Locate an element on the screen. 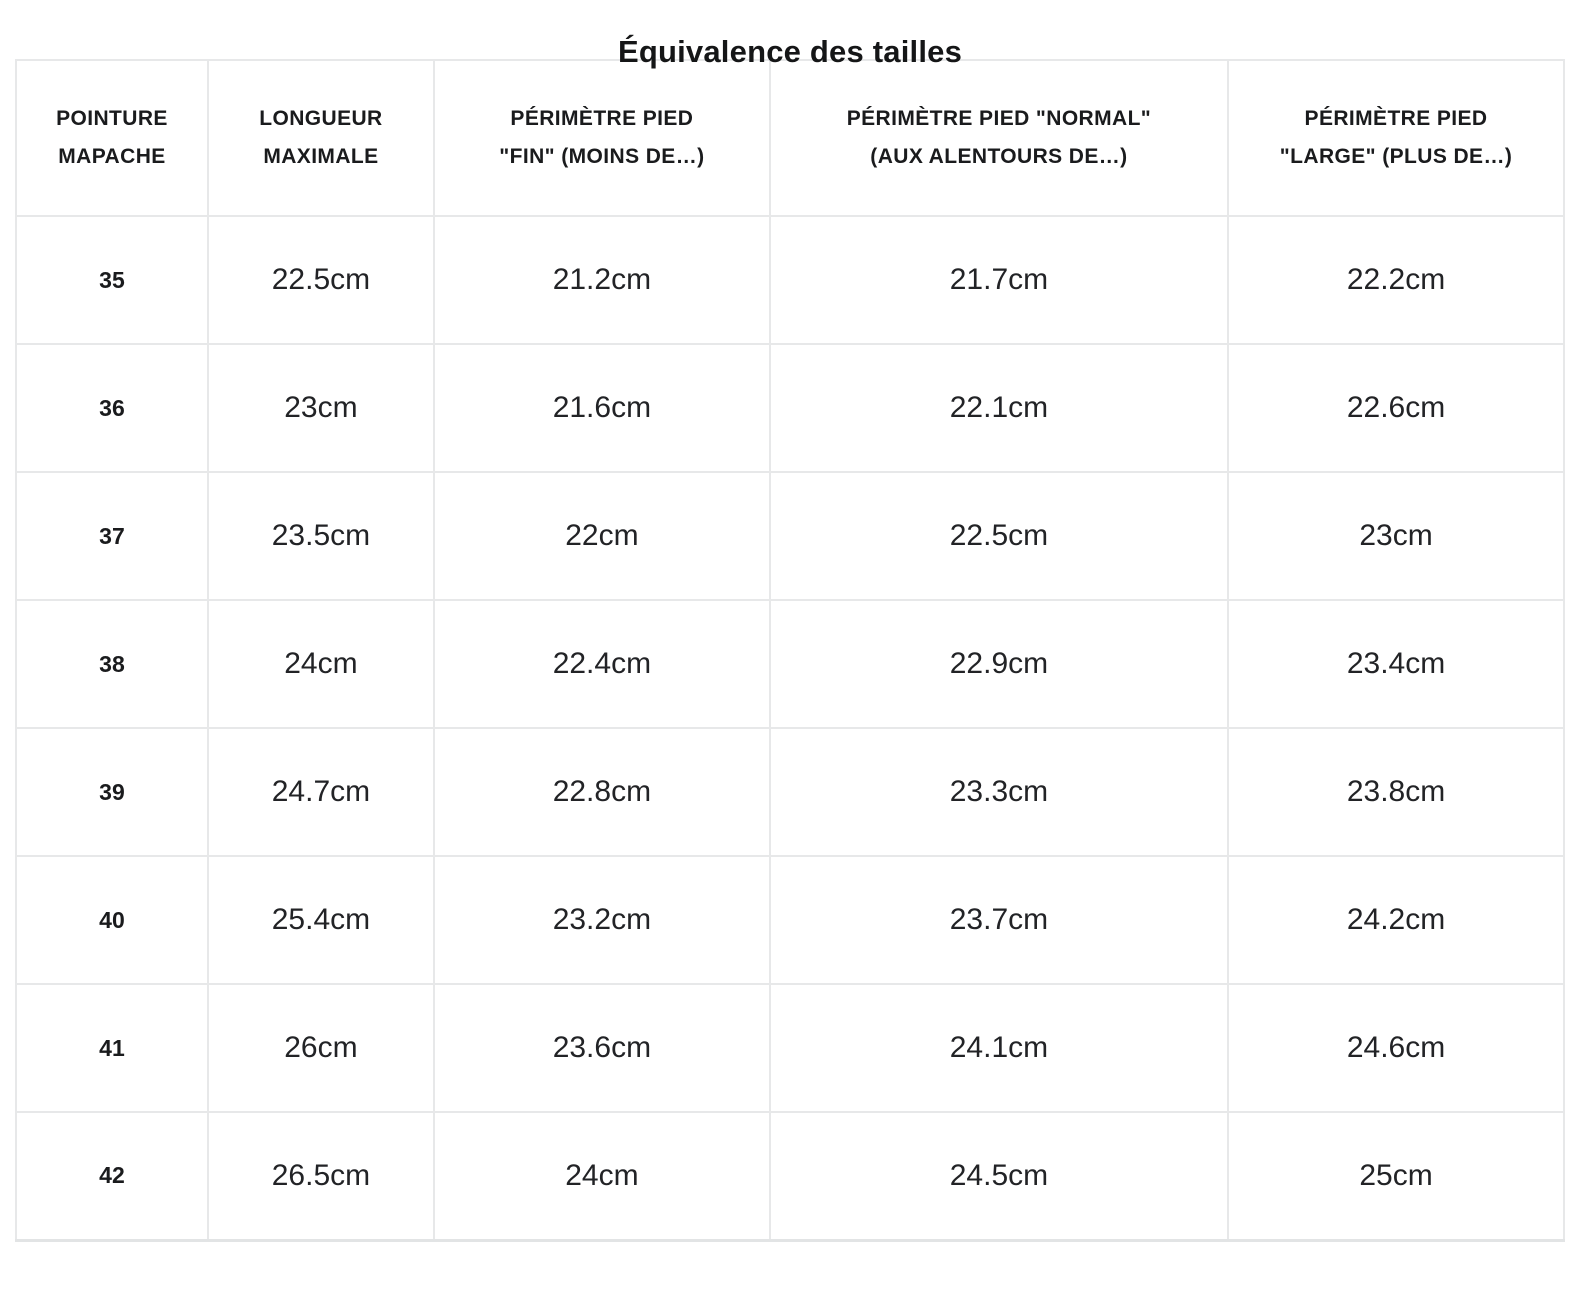  cell-size: 36 is located at coordinates (112, 408).